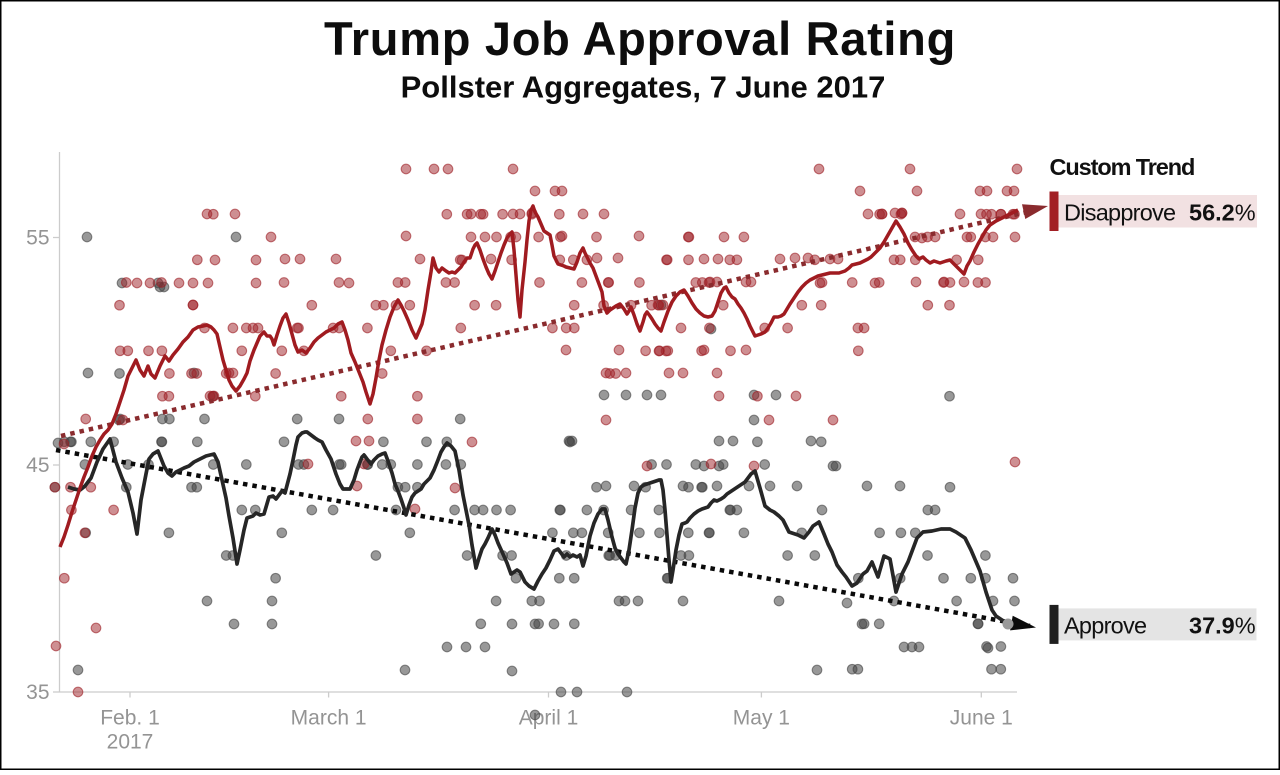  I want to click on svg-text: 2017, so click(130, 742).